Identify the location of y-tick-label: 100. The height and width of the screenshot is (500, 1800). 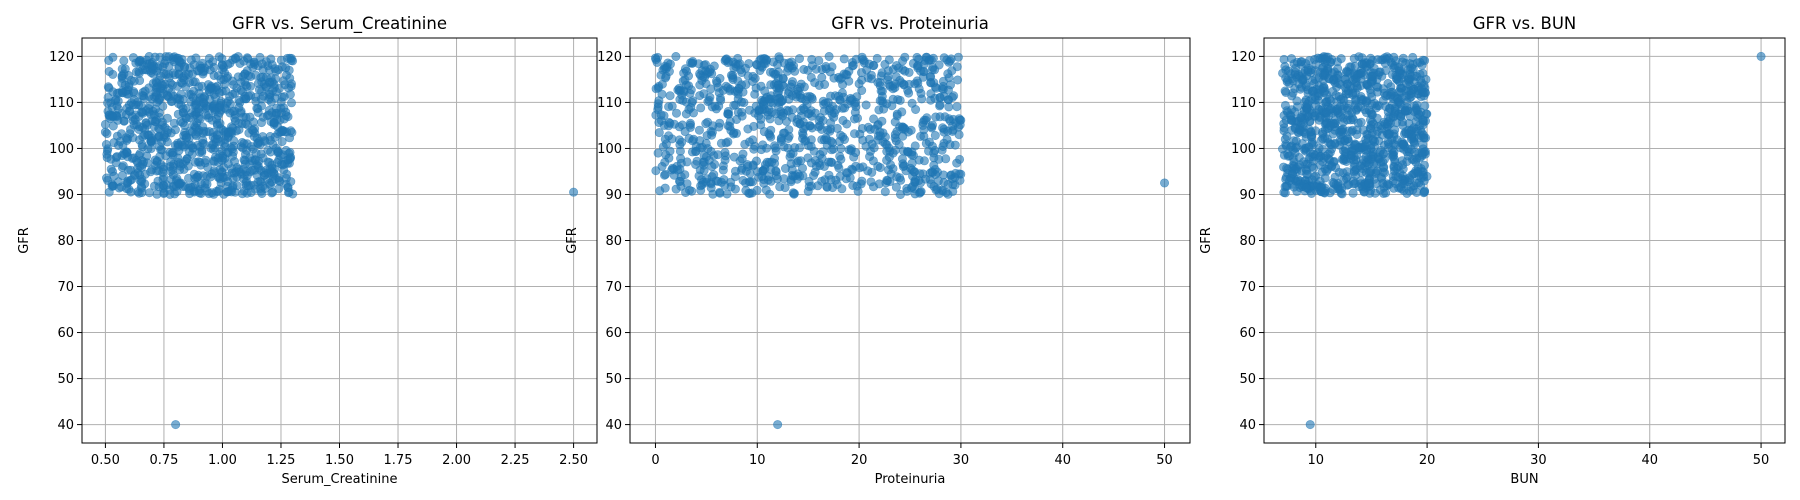
(61, 149).